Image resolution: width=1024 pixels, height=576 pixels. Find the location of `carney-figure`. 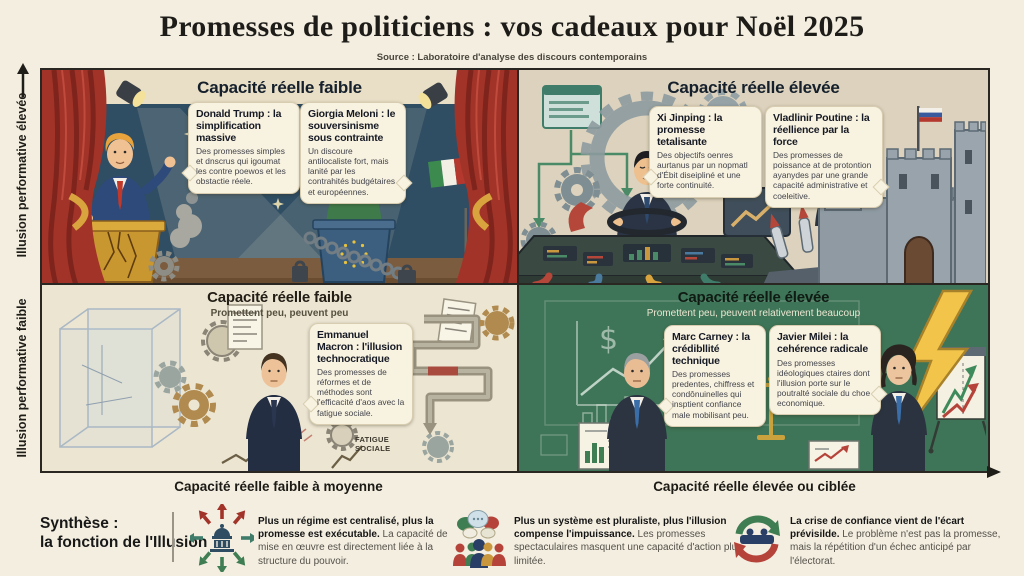

carney-figure is located at coordinates (637, 412).